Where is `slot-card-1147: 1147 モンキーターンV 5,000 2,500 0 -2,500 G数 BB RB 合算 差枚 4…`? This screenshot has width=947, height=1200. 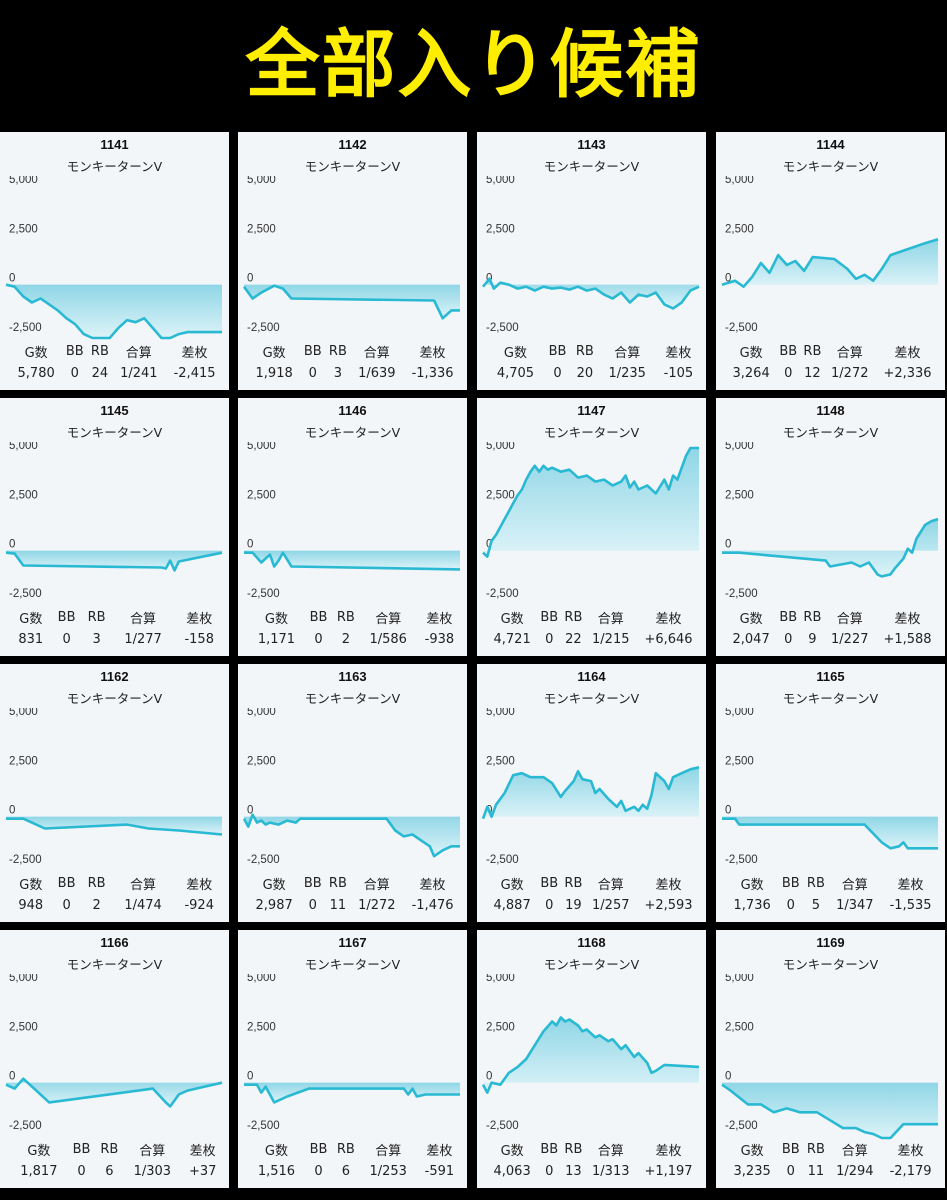 slot-card-1147: 1147 モンキーターンV 5,000 2,500 0 -2,500 G数 BB RB 合算 差枚 4… is located at coordinates (591, 527).